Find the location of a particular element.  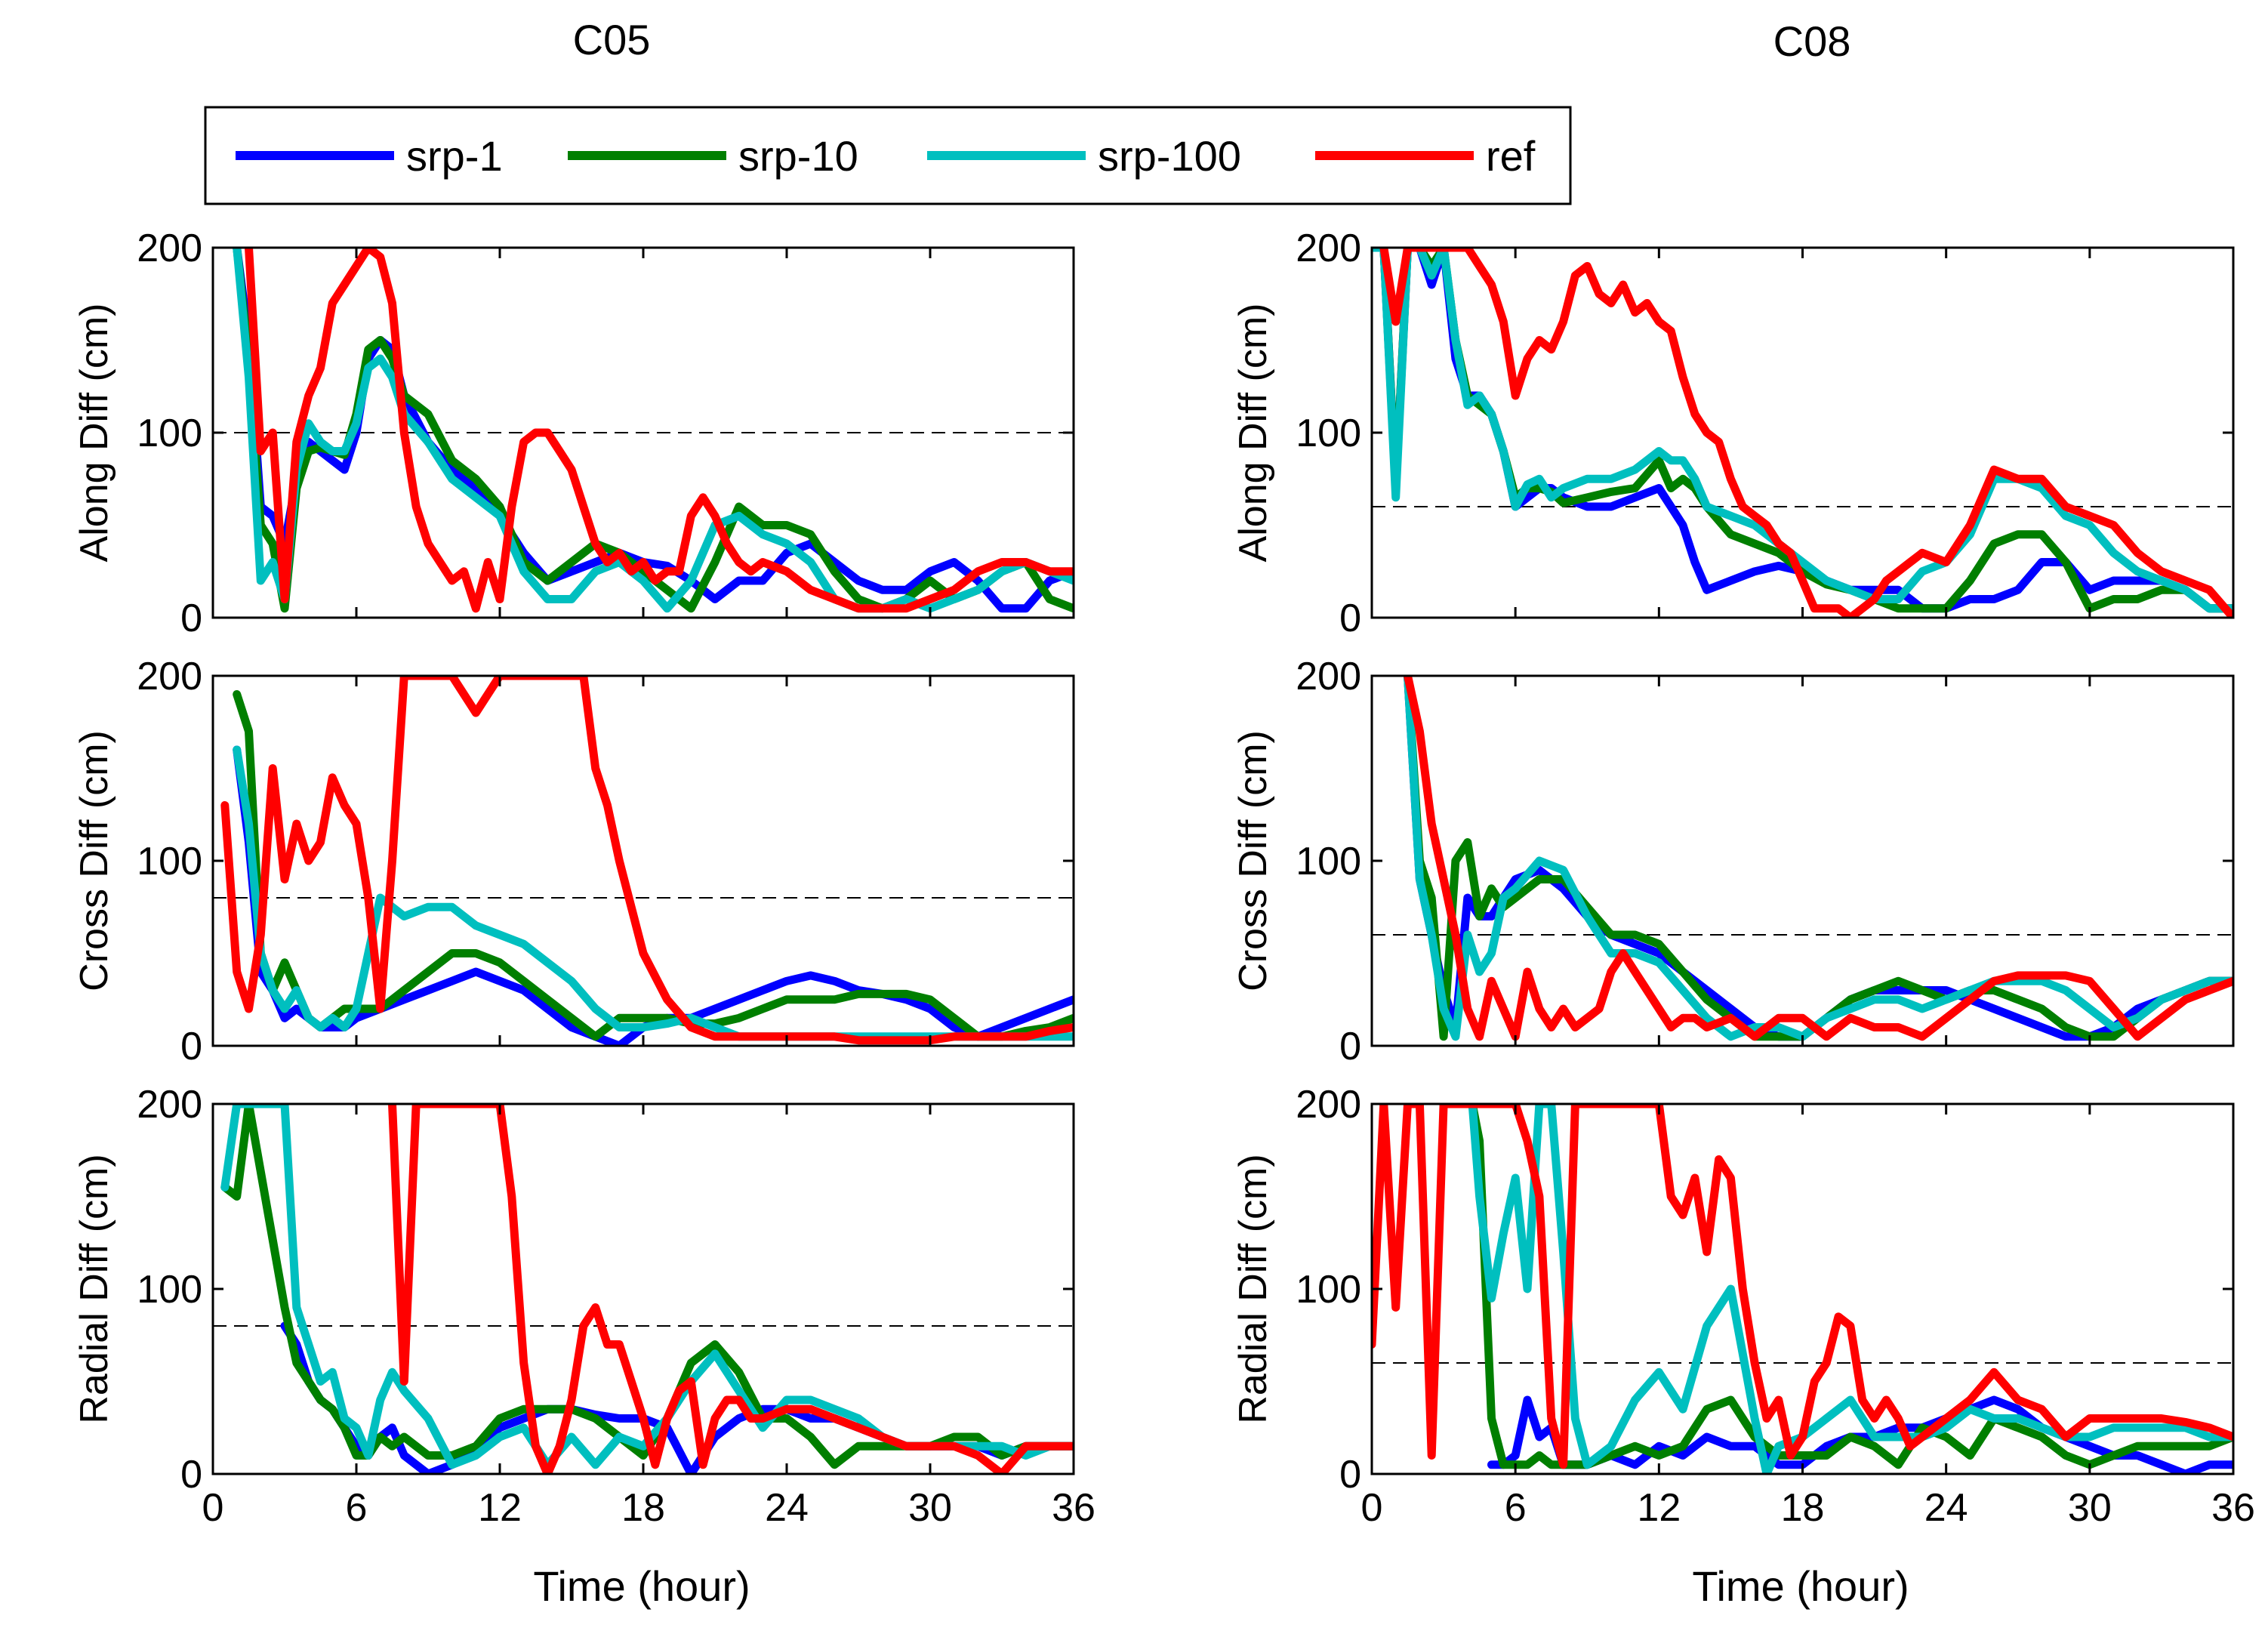

panel-c08-along: 0 100 200 Along Diff (cm) is located at coordinates (1733, 433).